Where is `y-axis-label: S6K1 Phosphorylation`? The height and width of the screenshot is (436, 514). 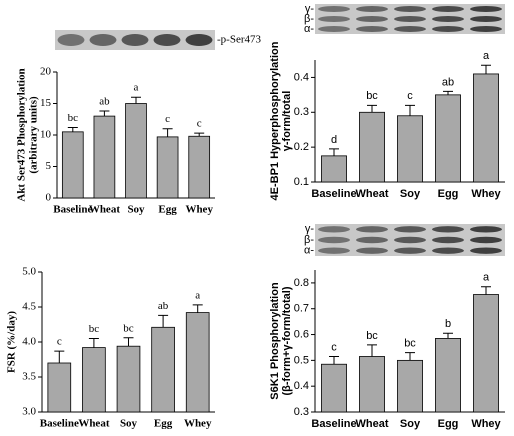 y-axis-label: S6K1 Phosphorylation is located at coordinates (275, 341).